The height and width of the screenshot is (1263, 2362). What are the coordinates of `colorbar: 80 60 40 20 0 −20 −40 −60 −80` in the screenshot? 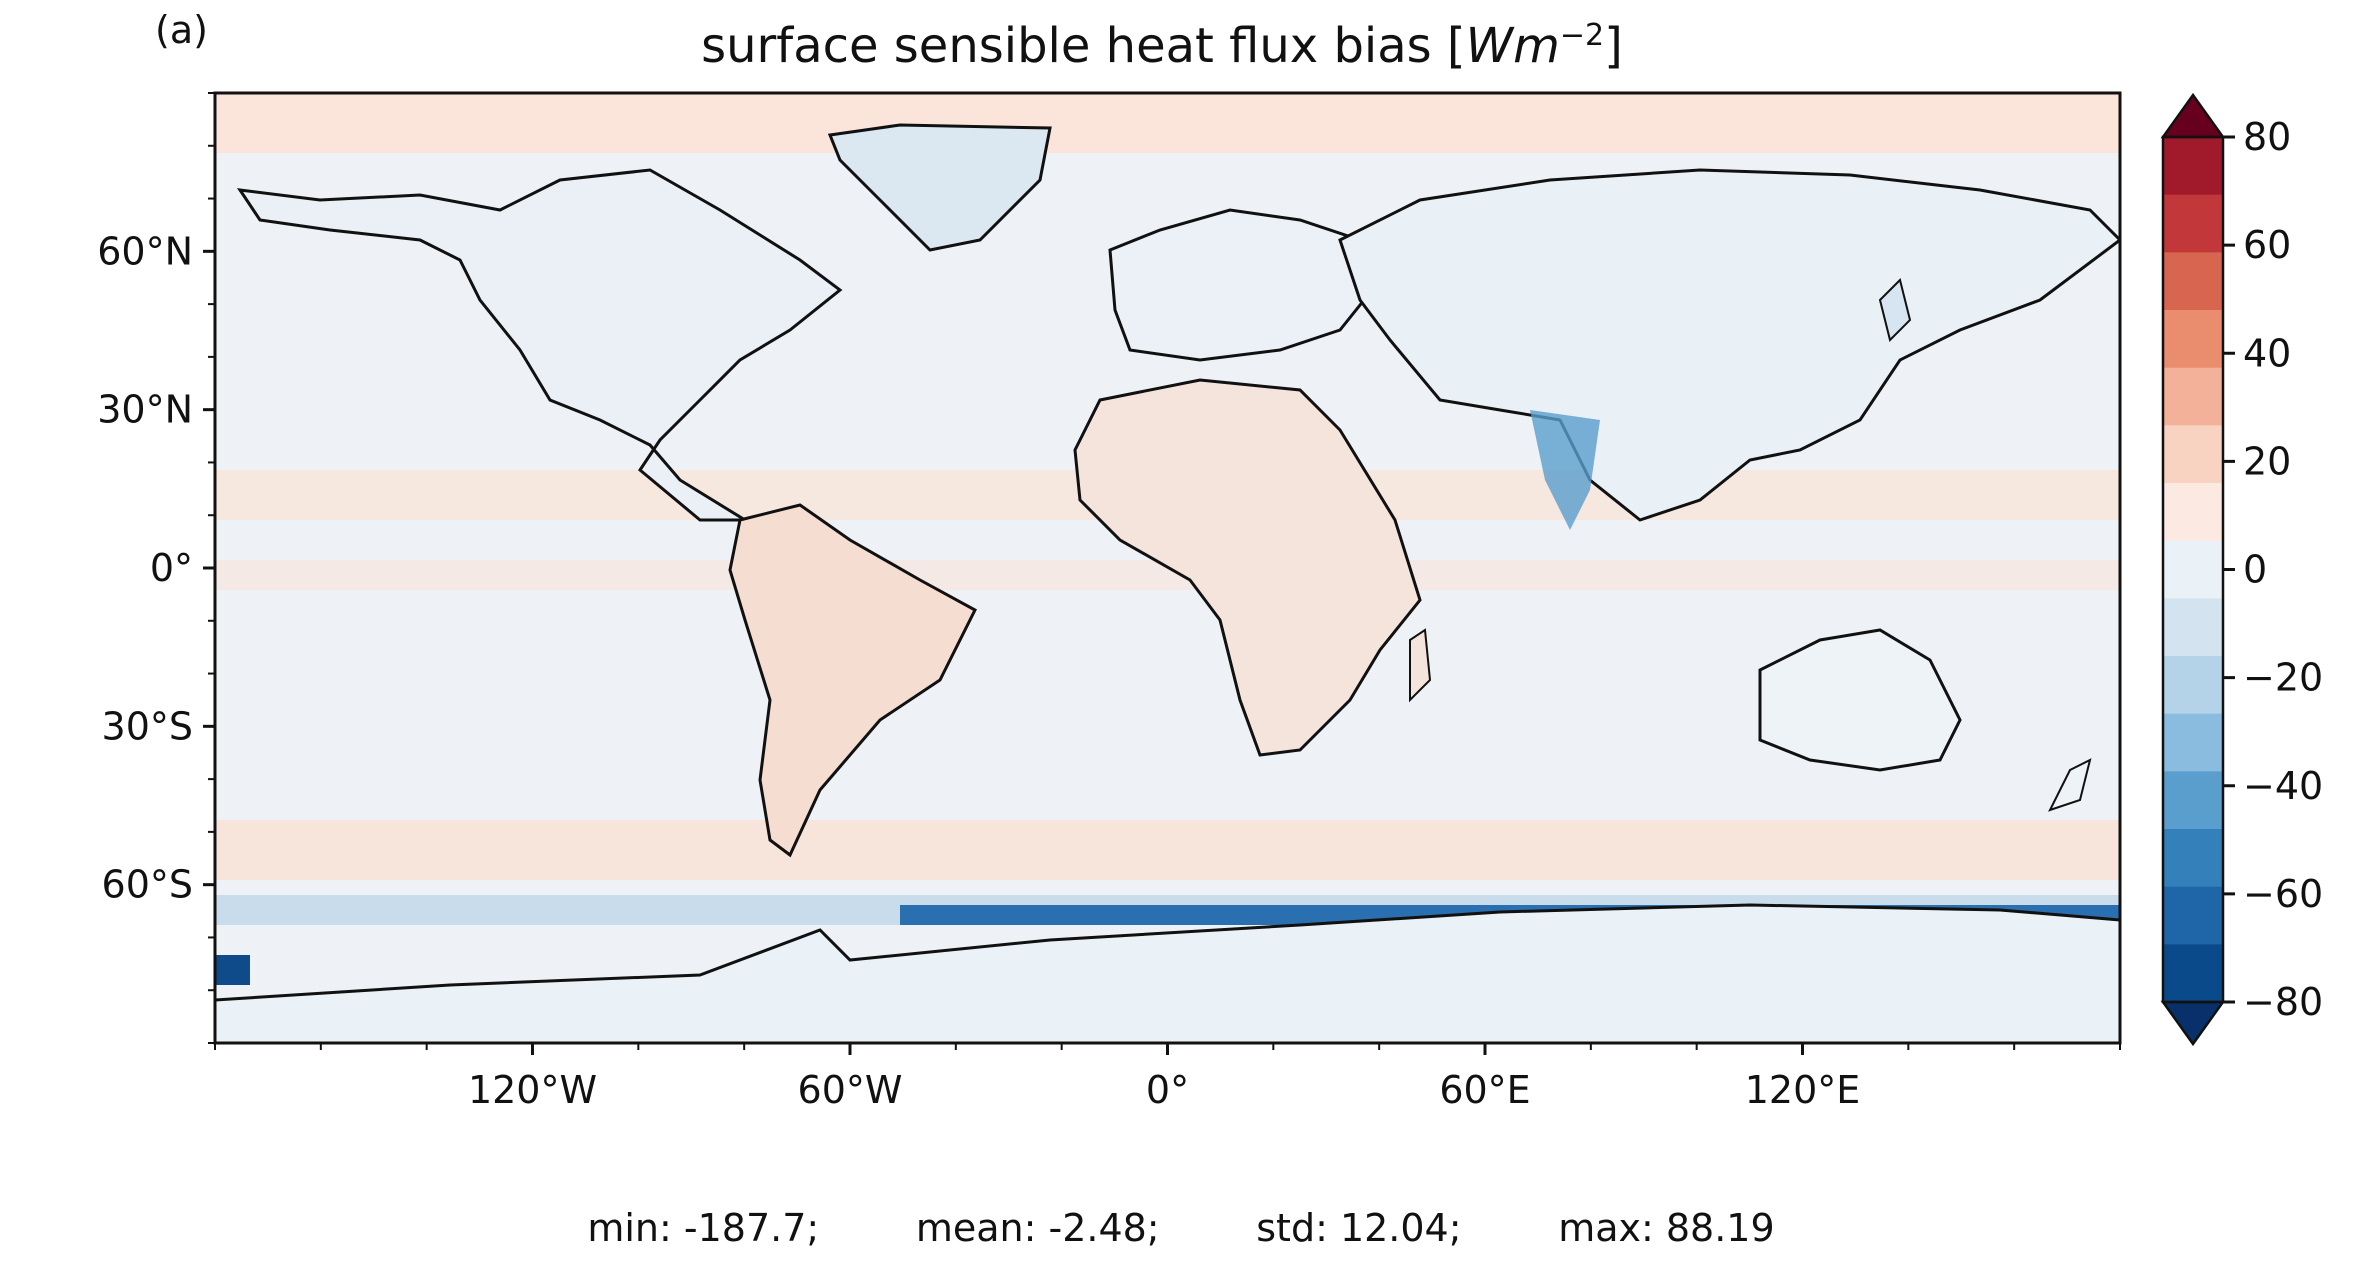 It's located at (2241, 569).